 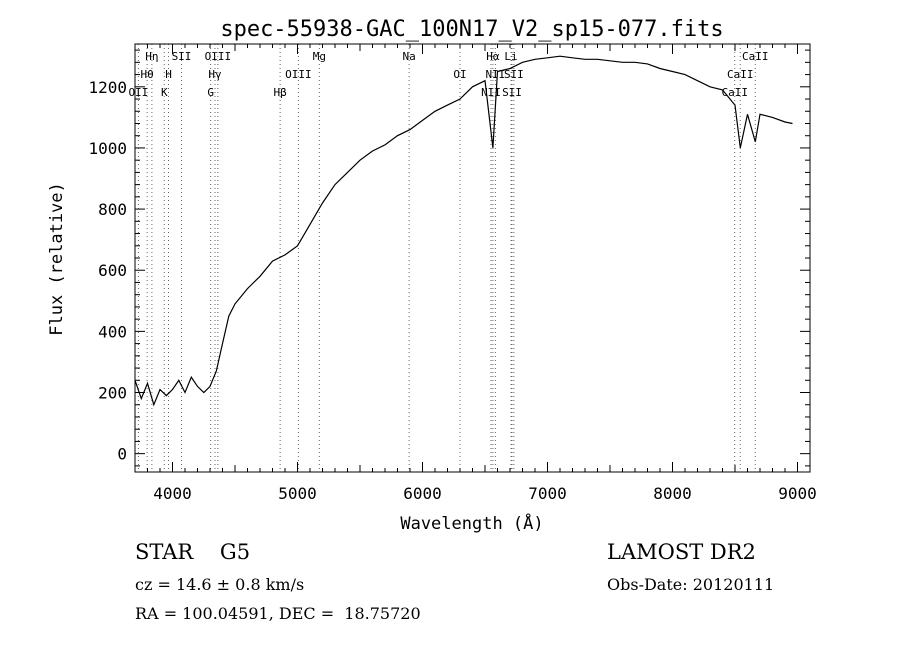 I want to click on line-marker-label: Hα, so click(x=493, y=56).